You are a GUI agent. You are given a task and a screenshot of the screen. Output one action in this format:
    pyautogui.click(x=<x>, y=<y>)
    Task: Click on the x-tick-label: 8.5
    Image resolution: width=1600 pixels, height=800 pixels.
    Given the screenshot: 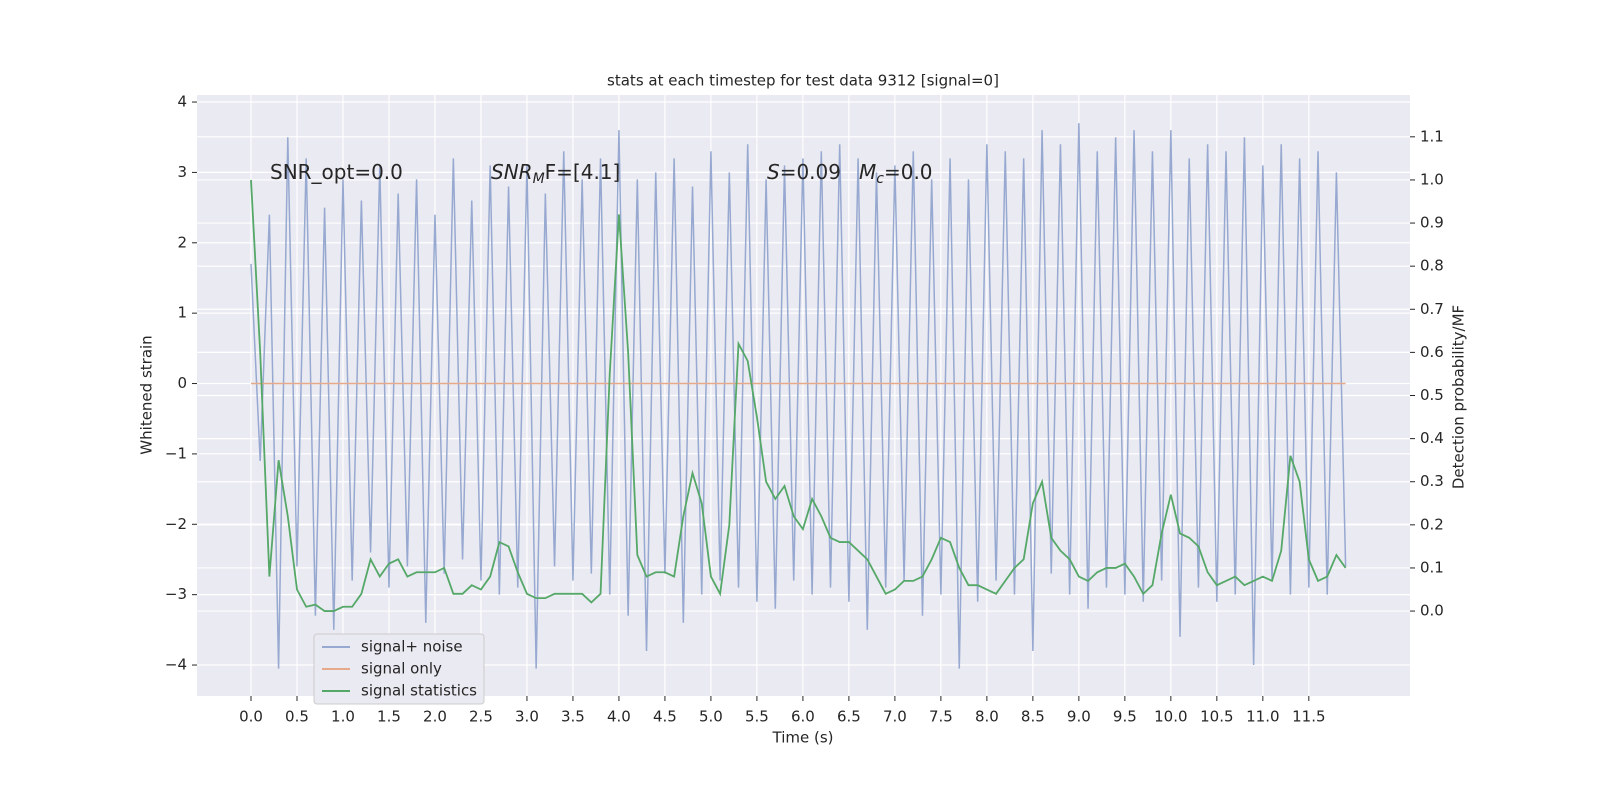 What is the action you would take?
    pyautogui.click(x=1033, y=717)
    